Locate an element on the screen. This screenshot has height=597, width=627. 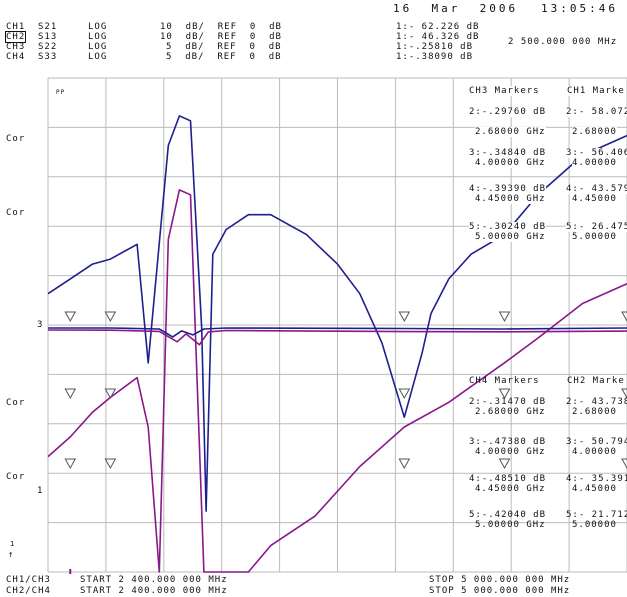
footer-stop-2: STOP 5 000.000 000 MHz is located at coordinates (500, 591).